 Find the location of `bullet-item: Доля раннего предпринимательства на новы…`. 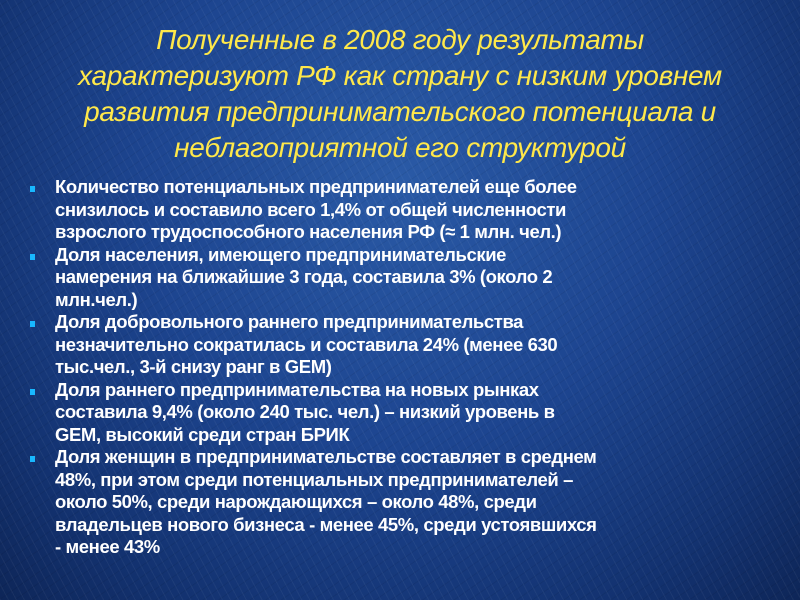

bullet-item: Доля раннего предпринимательства на новы… is located at coordinates (410, 413).